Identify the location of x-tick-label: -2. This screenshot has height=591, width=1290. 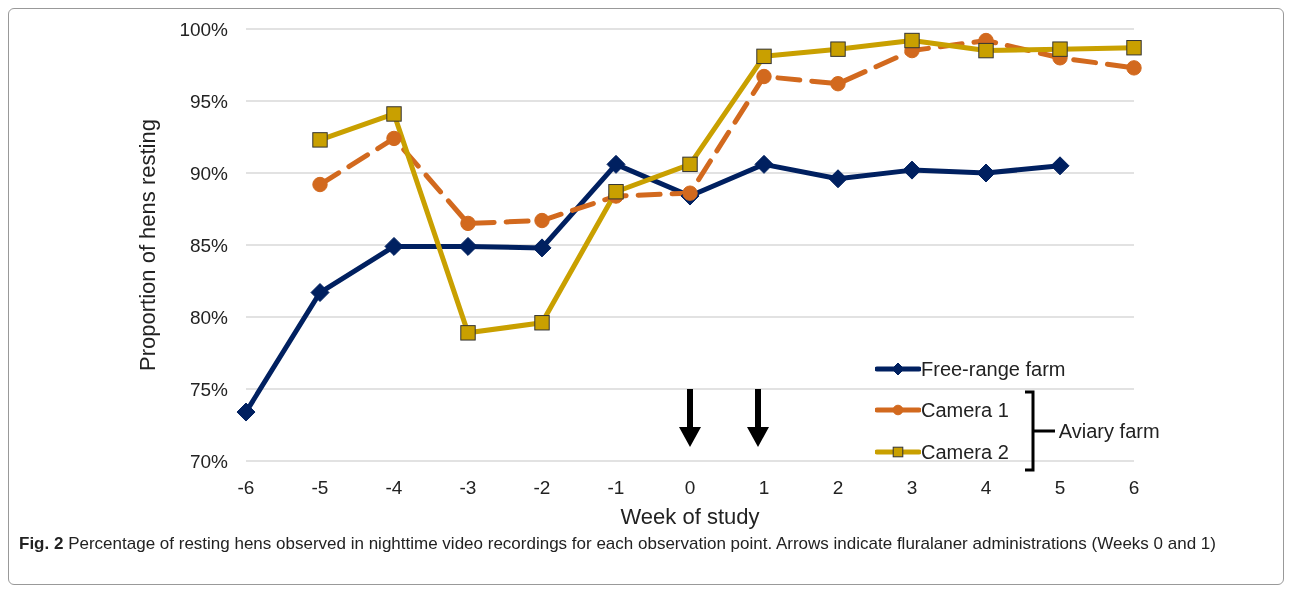
(542, 488).